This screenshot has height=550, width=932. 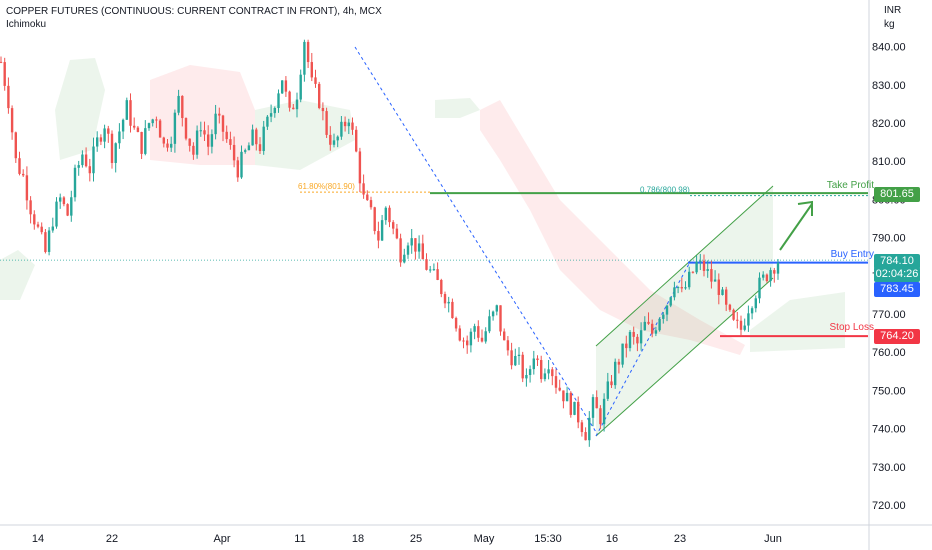 I want to click on buy-entry-price-badge: 783.45, so click(x=897, y=289).